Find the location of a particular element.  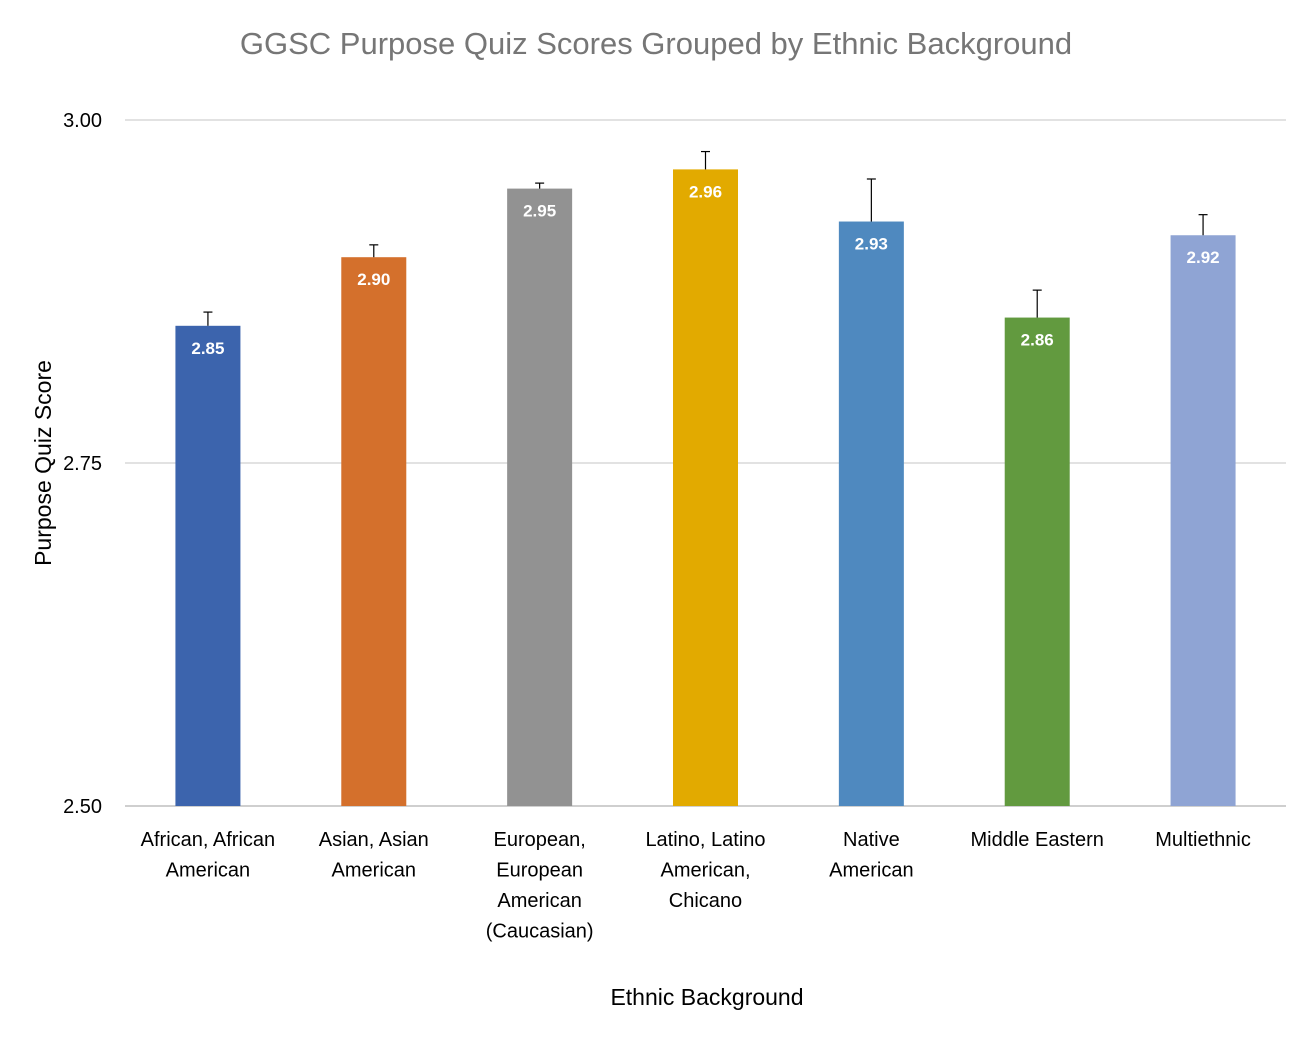

x-tick-label-line: American, is located at coordinates (705, 871).